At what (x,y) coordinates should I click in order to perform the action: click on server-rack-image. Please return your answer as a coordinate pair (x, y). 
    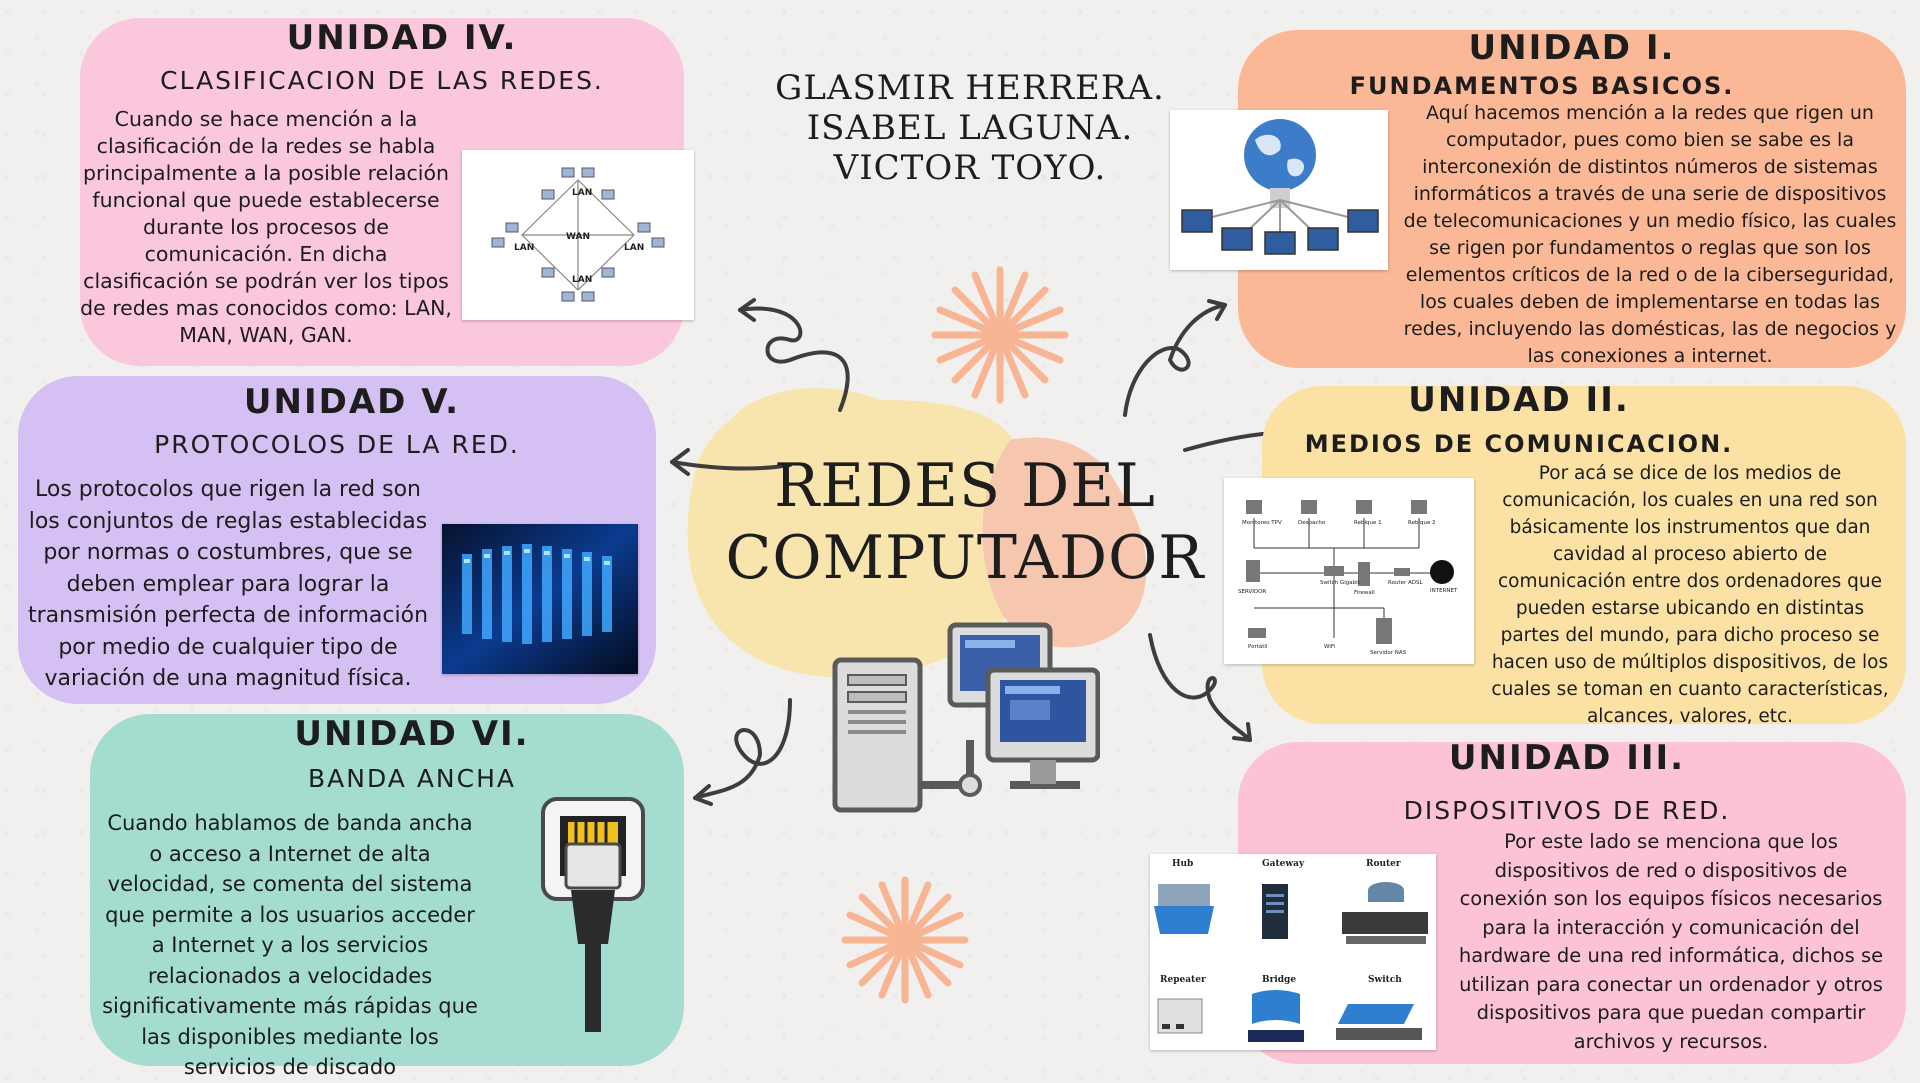
    Looking at the image, I should click on (540, 599).